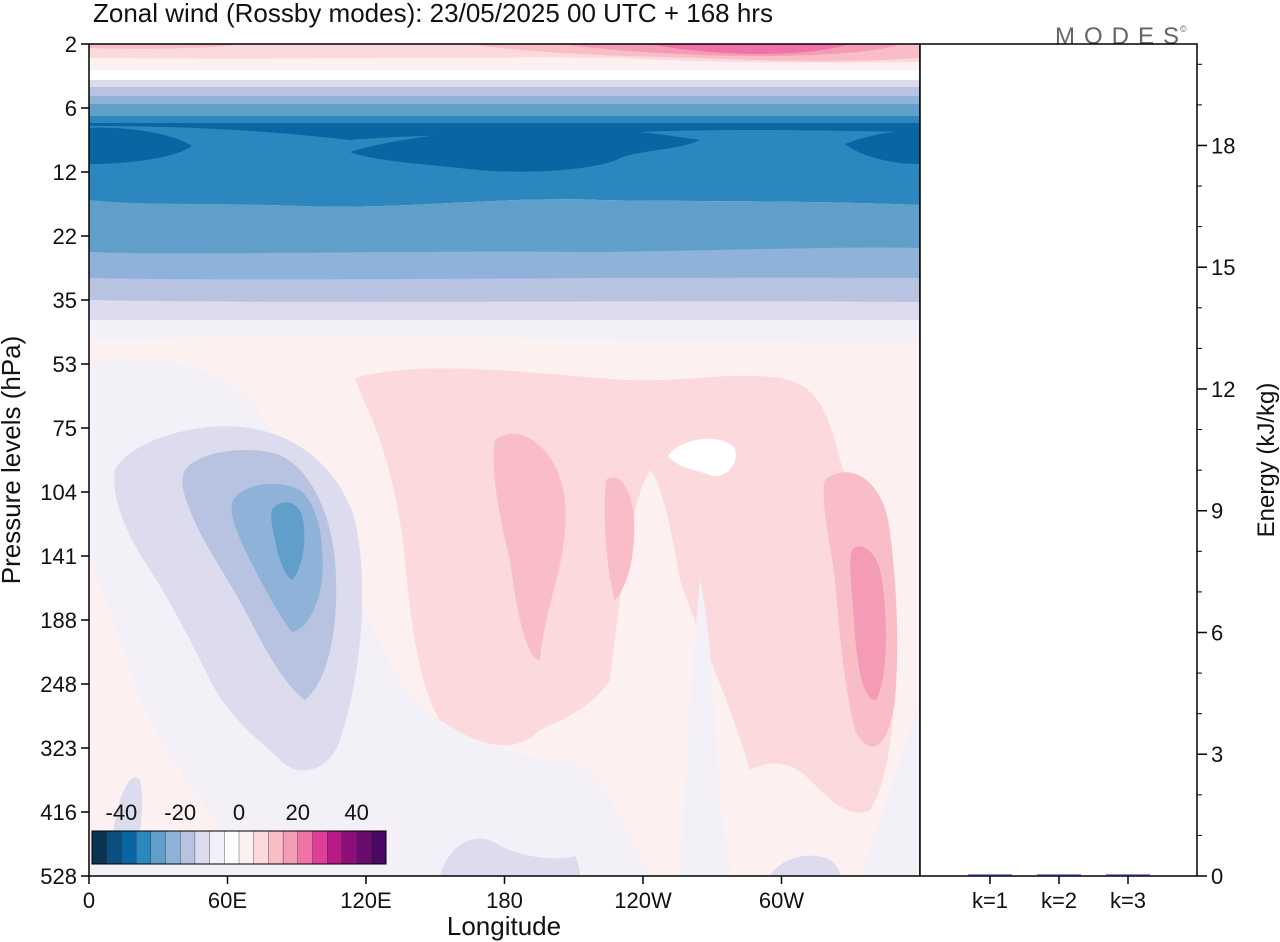  What do you see at coordinates (227, 900) in the screenshot?
I see `longitude-tick-label: 60E` at bounding box center [227, 900].